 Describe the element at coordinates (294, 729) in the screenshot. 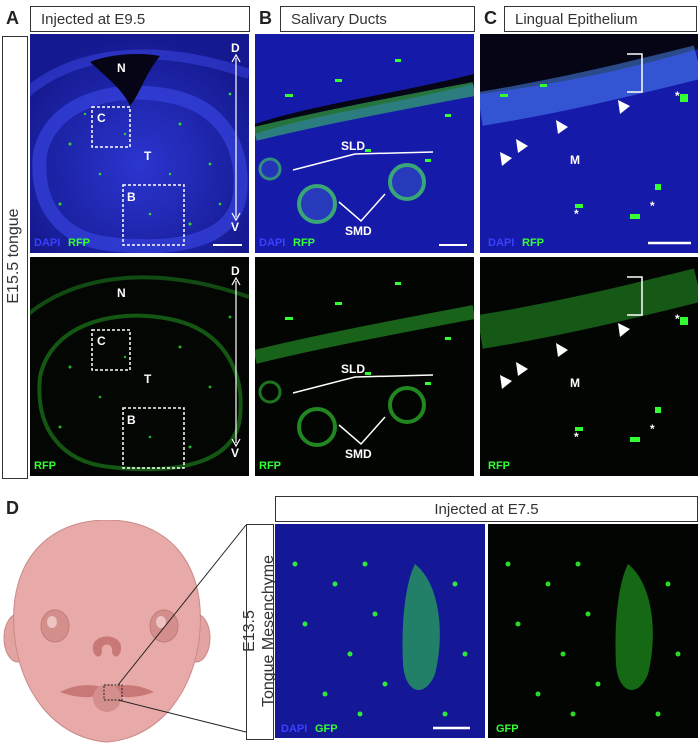

I see `channel-dapi-label-d: DAPI` at that location.